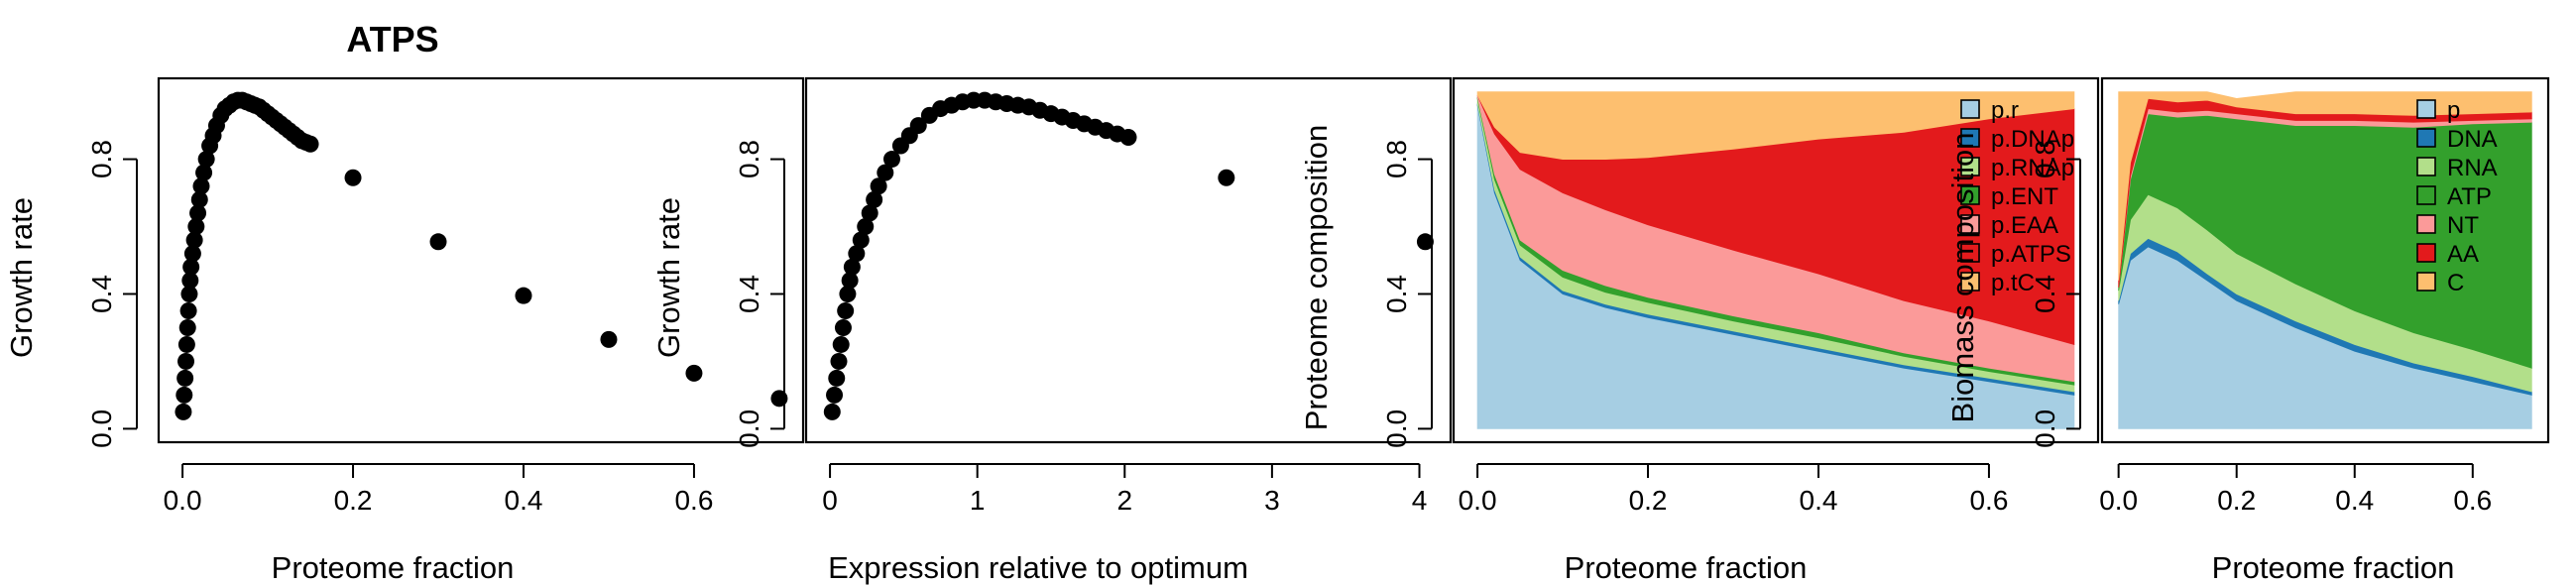 Image resolution: width=2576 pixels, height=585 pixels. What do you see at coordinates (1420, 500) in the screenshot?
I see `x-tick-label: 4` at bounding box center [1420, 500].